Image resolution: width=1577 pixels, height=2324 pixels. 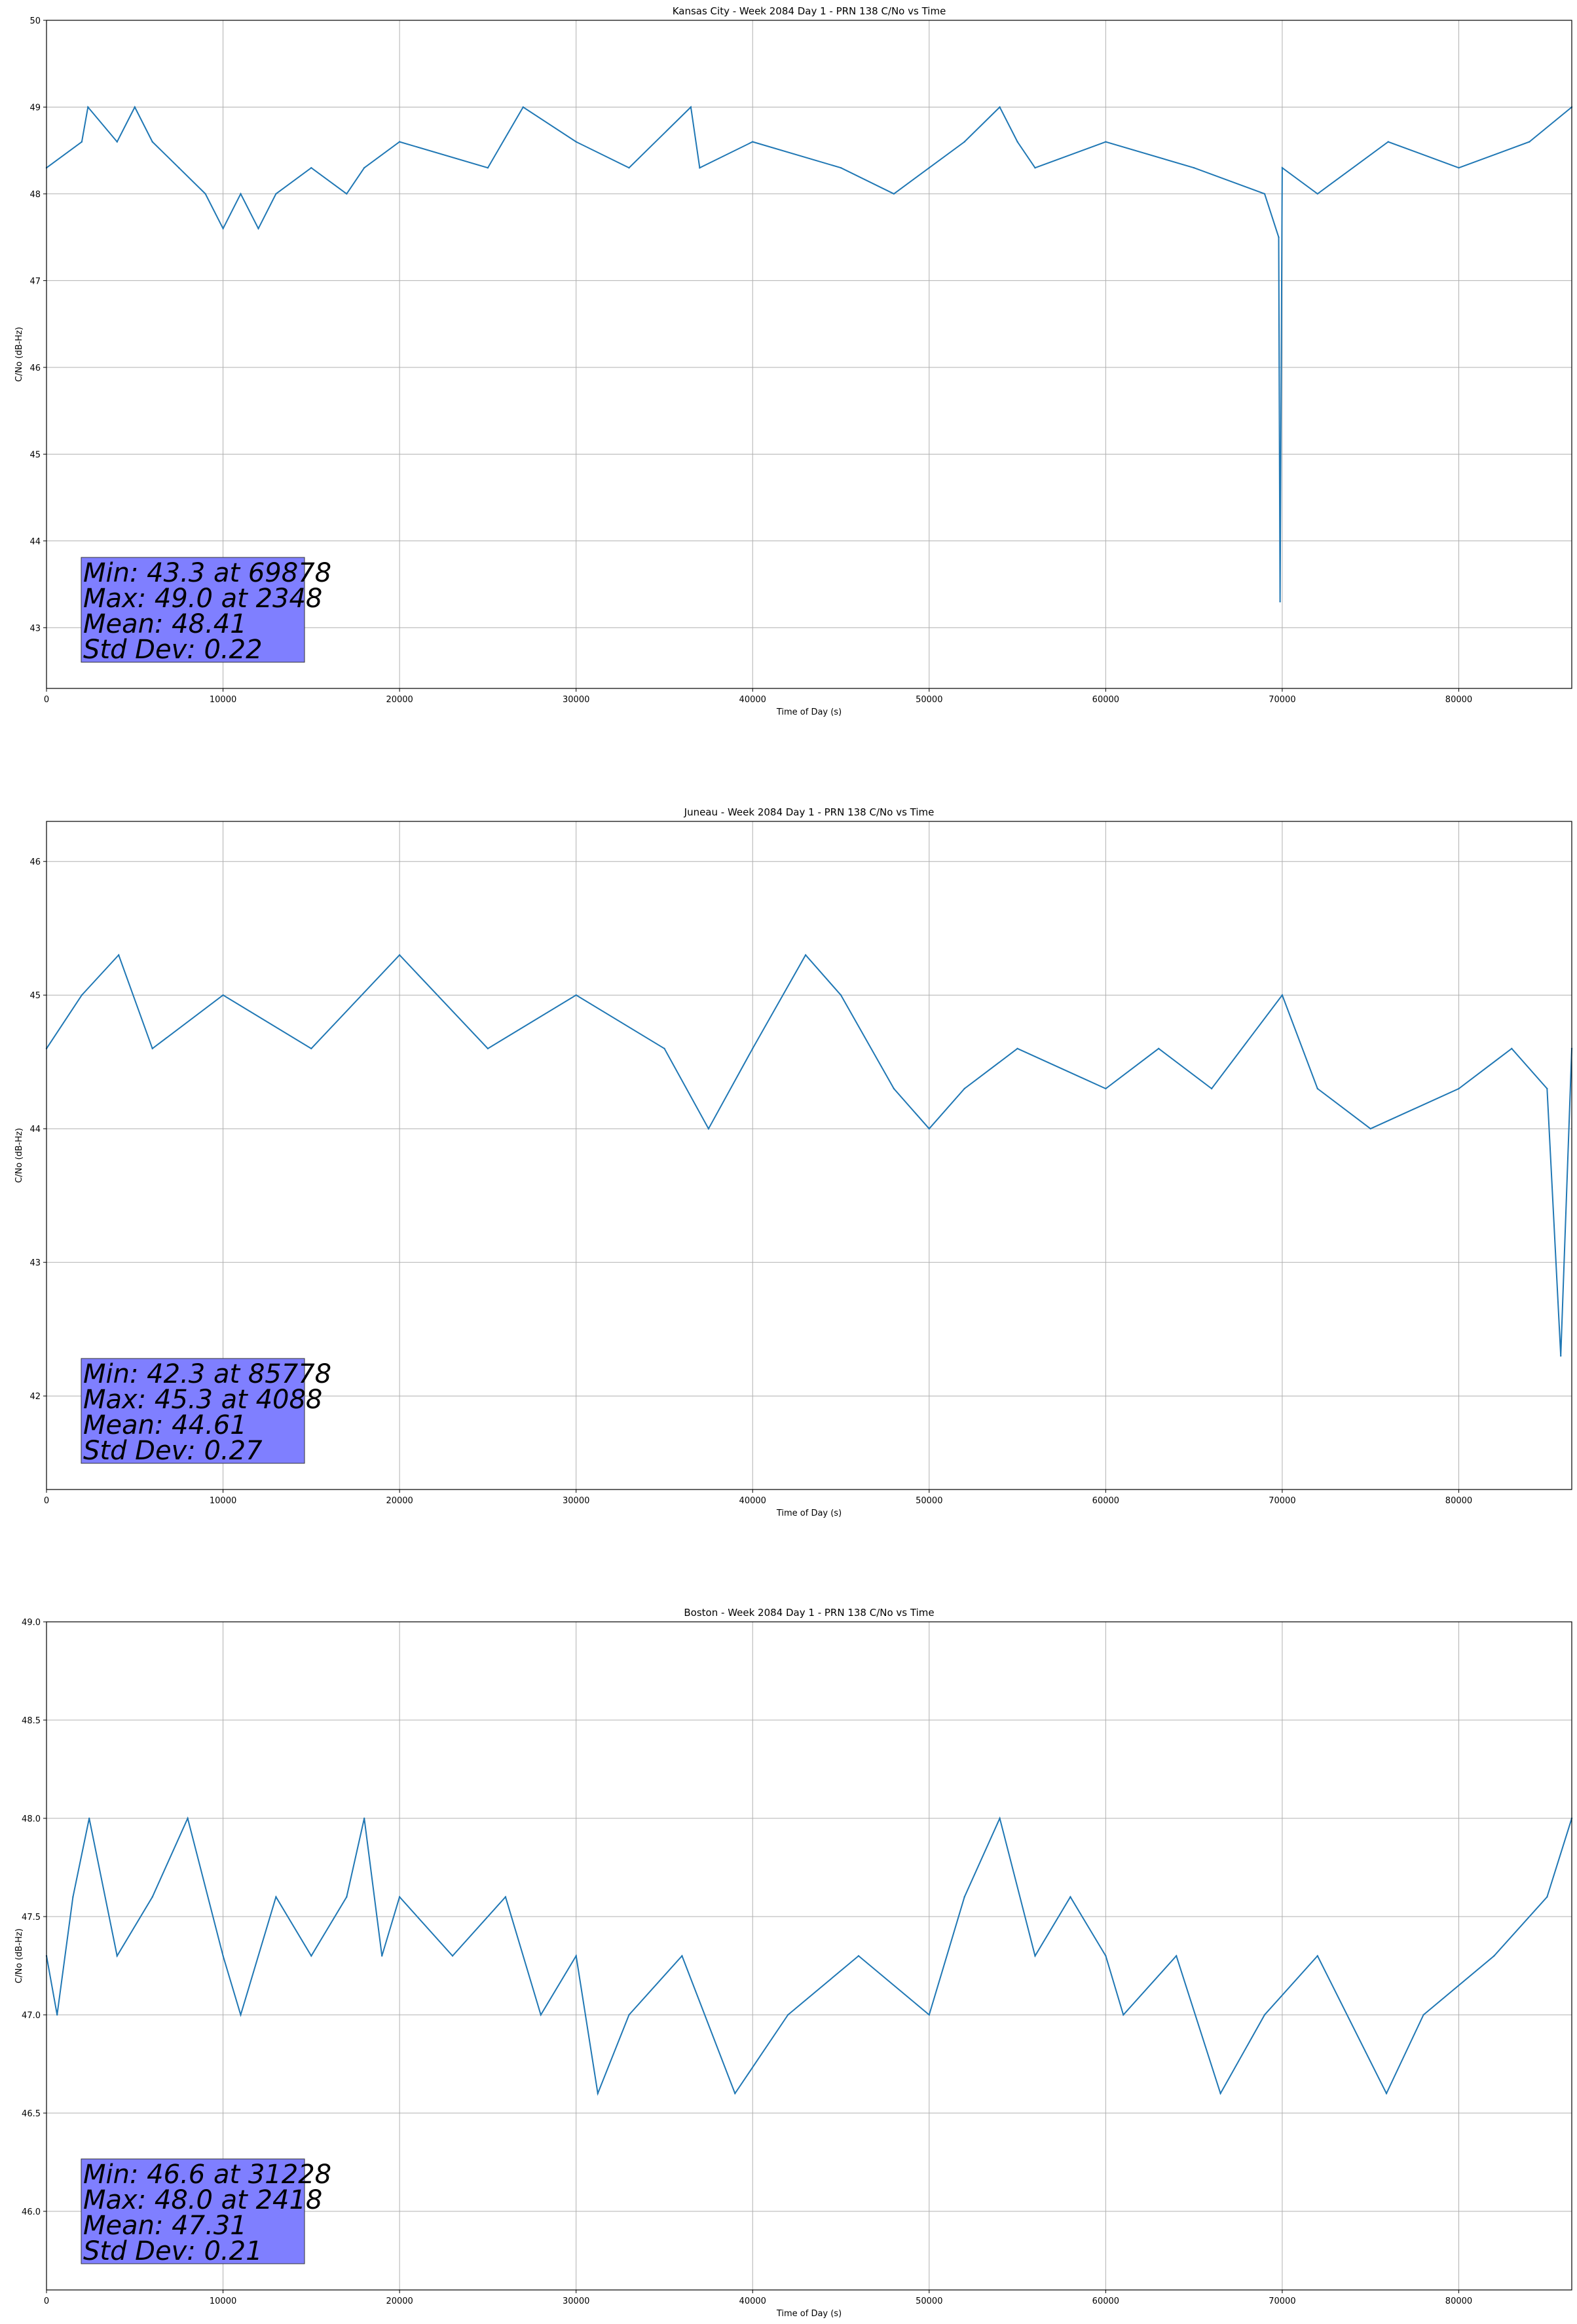 What do you see at coordinates (202, 599) in the screenshot?
I see `stats-line: Max: 49.0 at 2348` at bounding box center [202, 599].